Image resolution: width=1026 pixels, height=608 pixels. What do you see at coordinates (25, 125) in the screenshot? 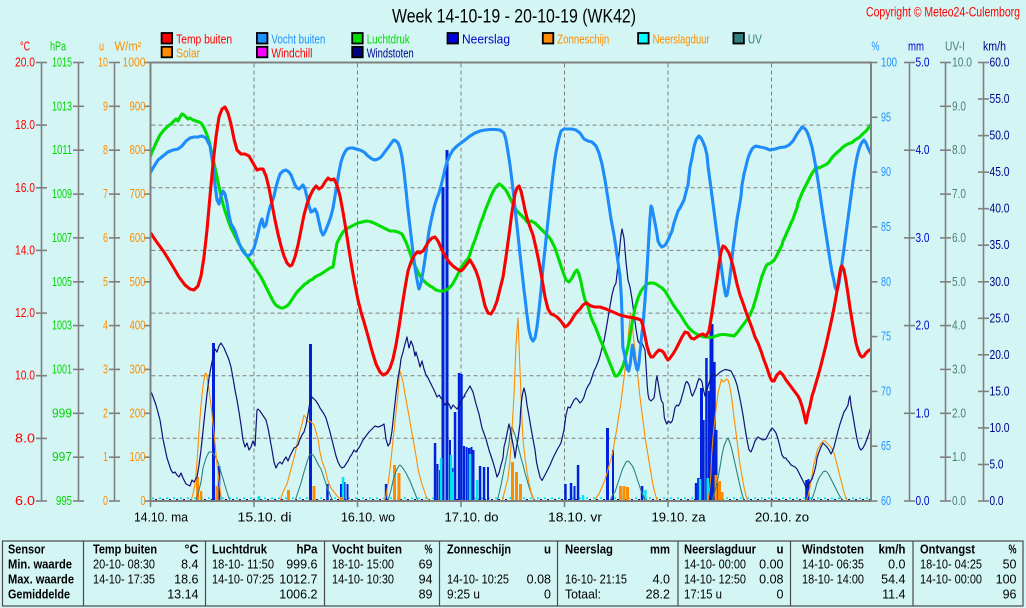
I see `svg-text: 18.0` at bounding box center [25, 125].